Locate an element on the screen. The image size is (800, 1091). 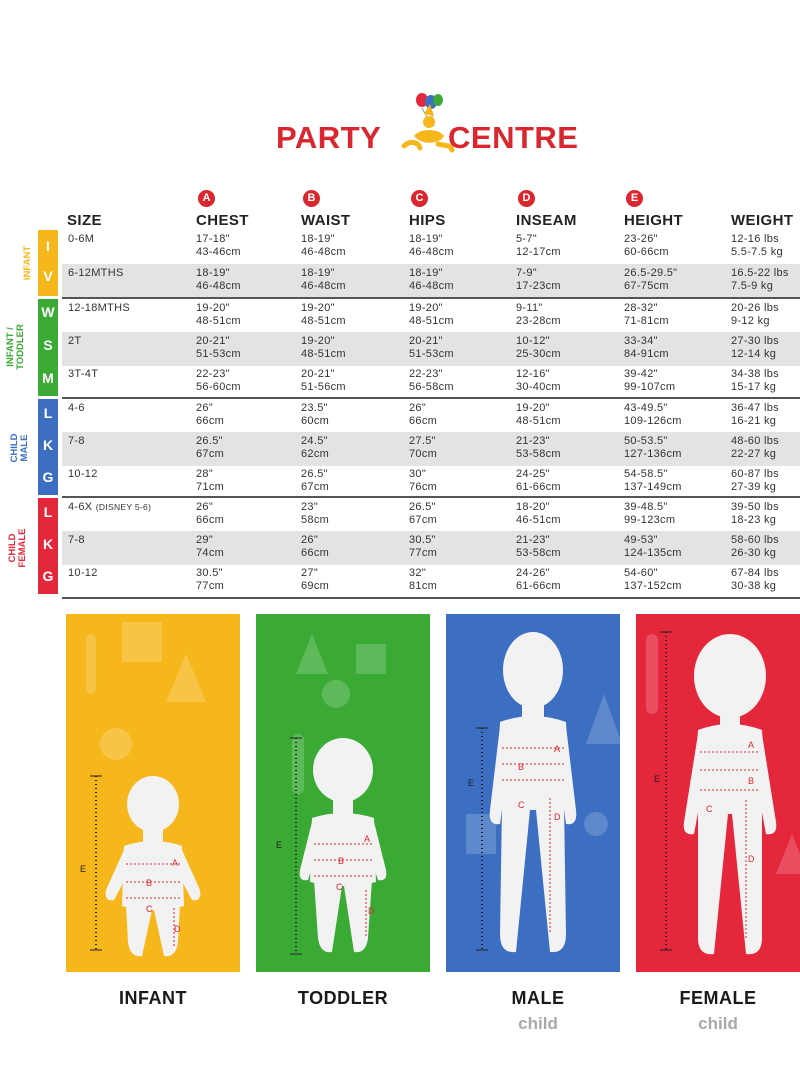
waist-imperial: 23.5" is located at coordinates (314, 408).